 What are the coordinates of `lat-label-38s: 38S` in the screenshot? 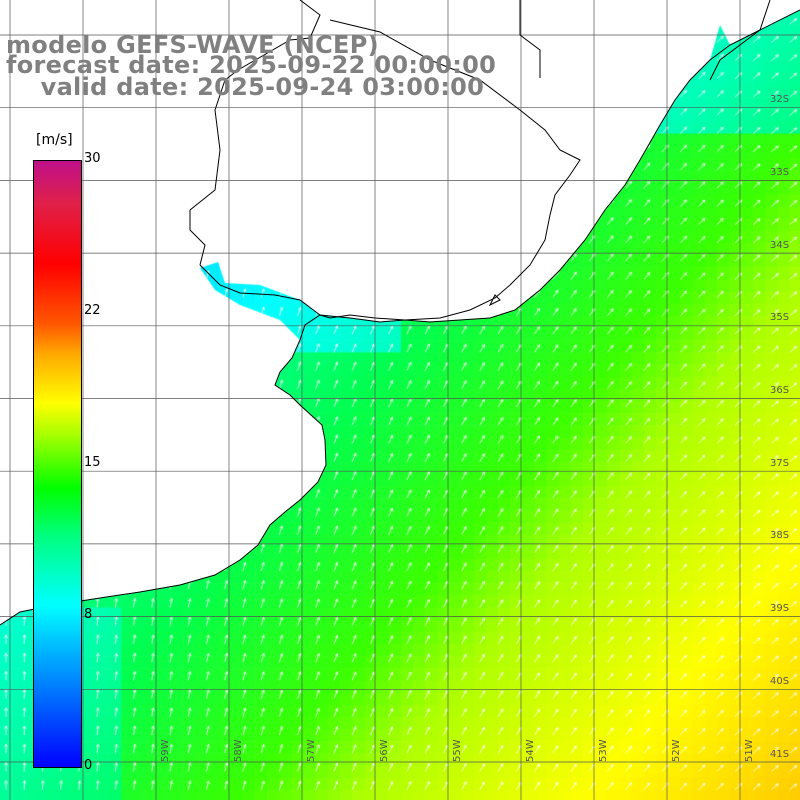 It's located at (780, 535).